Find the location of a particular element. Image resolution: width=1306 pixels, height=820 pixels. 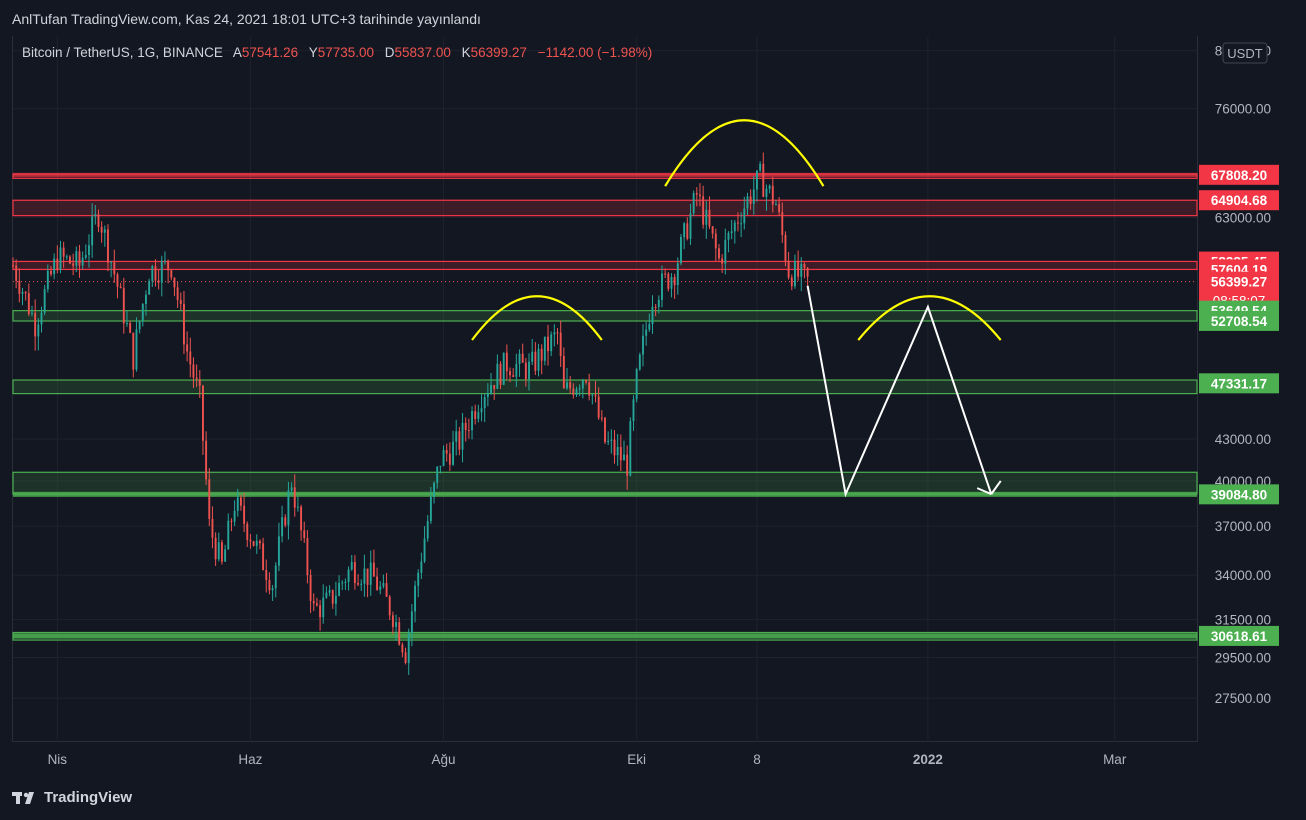

footer-brand: TradingView is located at coordinates (72, 797).